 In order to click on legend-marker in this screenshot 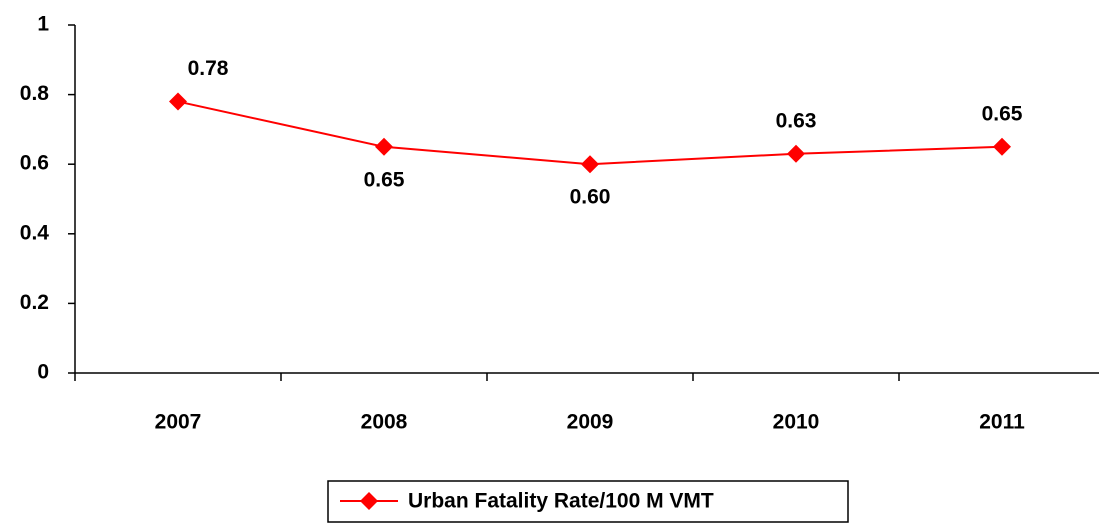, I will do `click(369, 501)`.